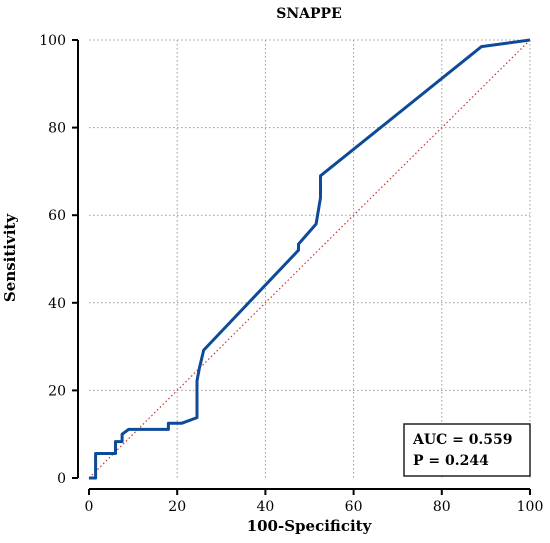 Image resolution: width=550 pixels, height=543 pixels. What do you see at coordinates (57, 216) in the screenshot?
I see `y-tick-label-60: 60` at bounding box center [57, 216].